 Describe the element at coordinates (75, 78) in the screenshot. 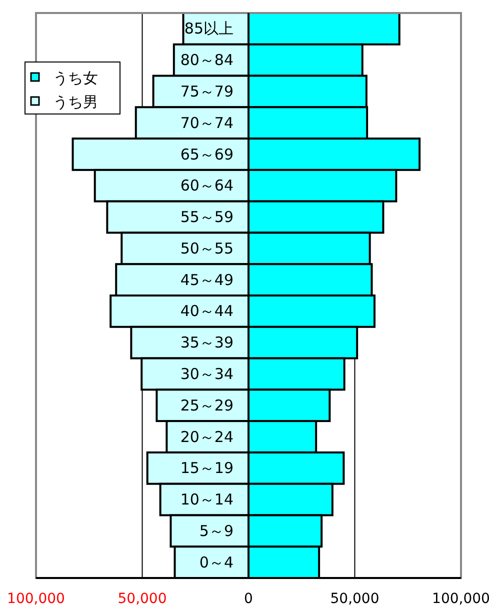

I see `legend-label: うち女` at that location.